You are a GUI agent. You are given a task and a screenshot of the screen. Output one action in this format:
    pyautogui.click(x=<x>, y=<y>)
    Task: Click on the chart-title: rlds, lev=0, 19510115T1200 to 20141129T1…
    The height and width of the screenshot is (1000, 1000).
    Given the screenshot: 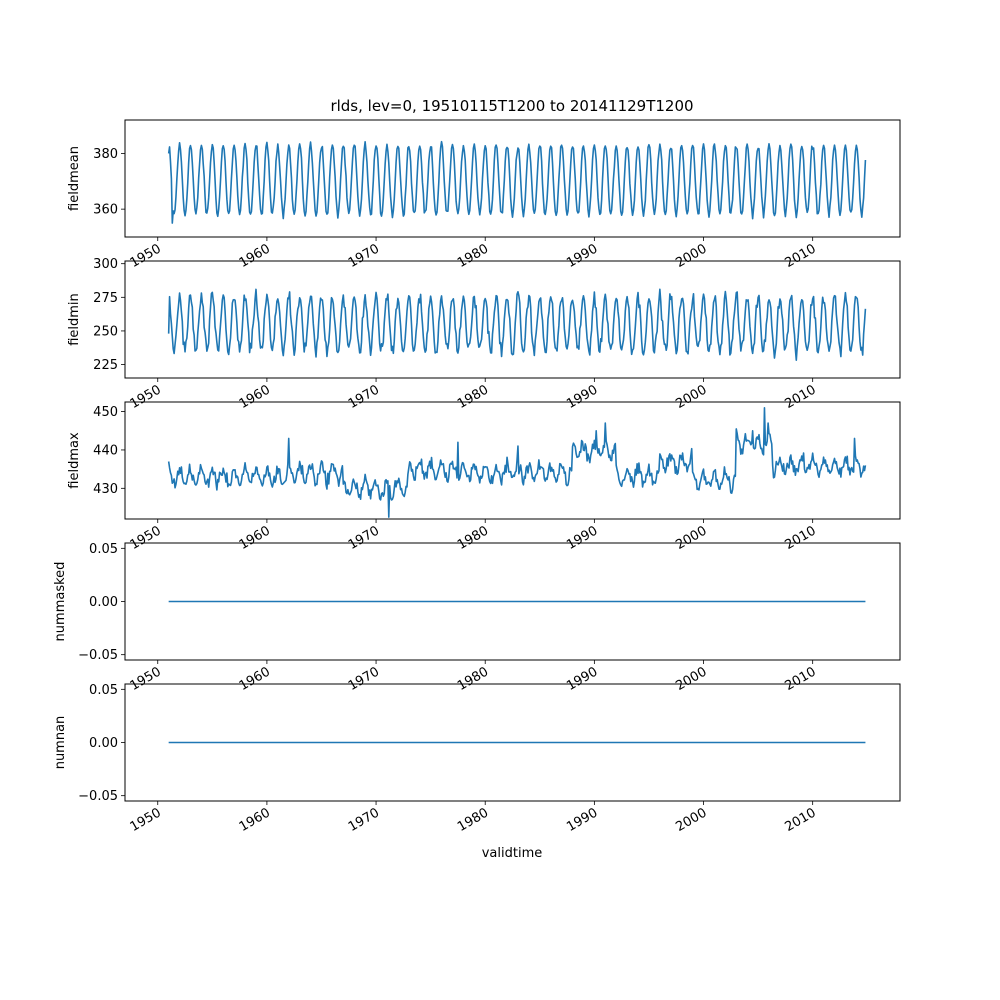 What is the action you would take?
    pyautogui.click(x=511, y=106)
    